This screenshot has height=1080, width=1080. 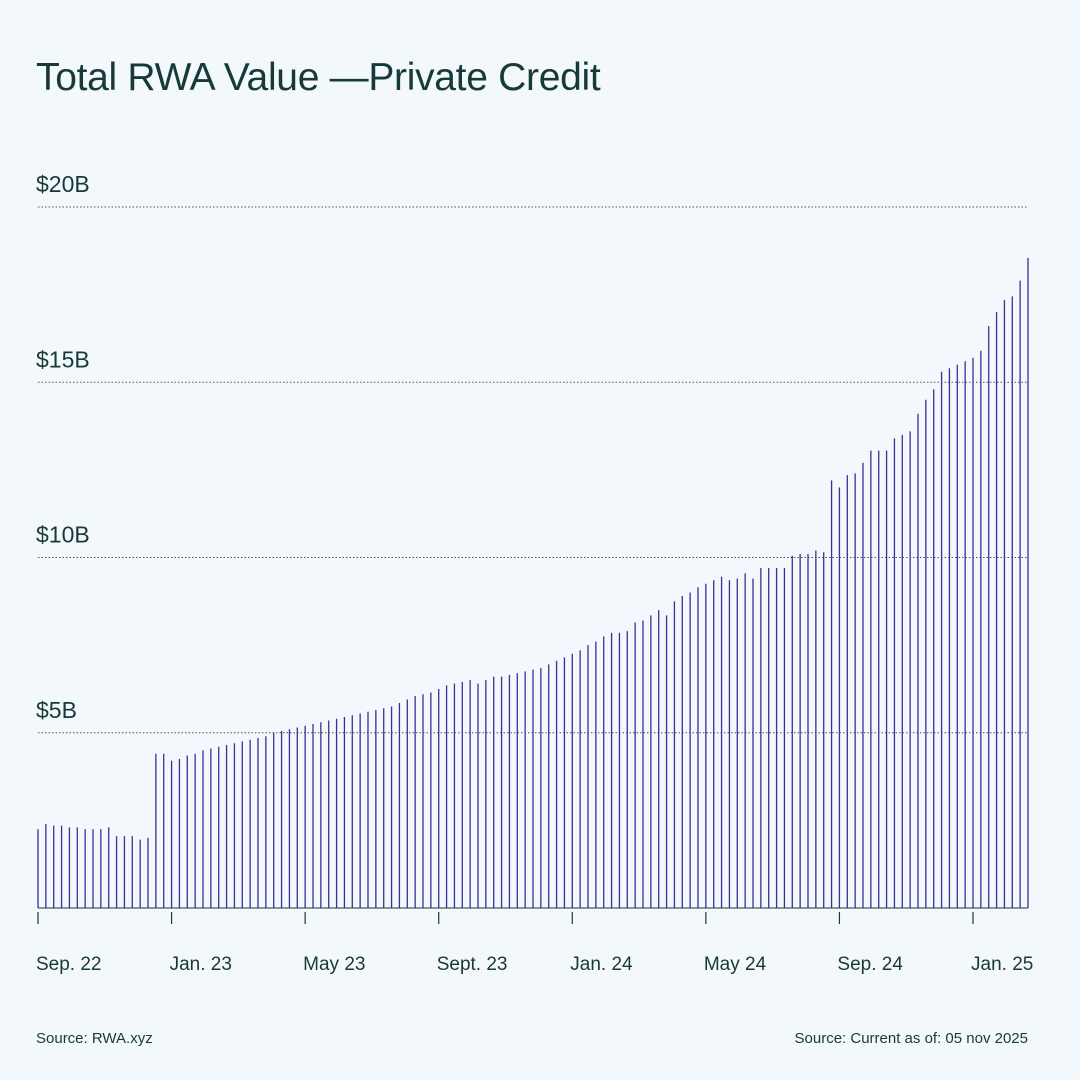 What do you see at coordinates (1002, 964) in the screenshot?
I see `x-tick-label: Jan. 25` at bounding box center [1002, 964].